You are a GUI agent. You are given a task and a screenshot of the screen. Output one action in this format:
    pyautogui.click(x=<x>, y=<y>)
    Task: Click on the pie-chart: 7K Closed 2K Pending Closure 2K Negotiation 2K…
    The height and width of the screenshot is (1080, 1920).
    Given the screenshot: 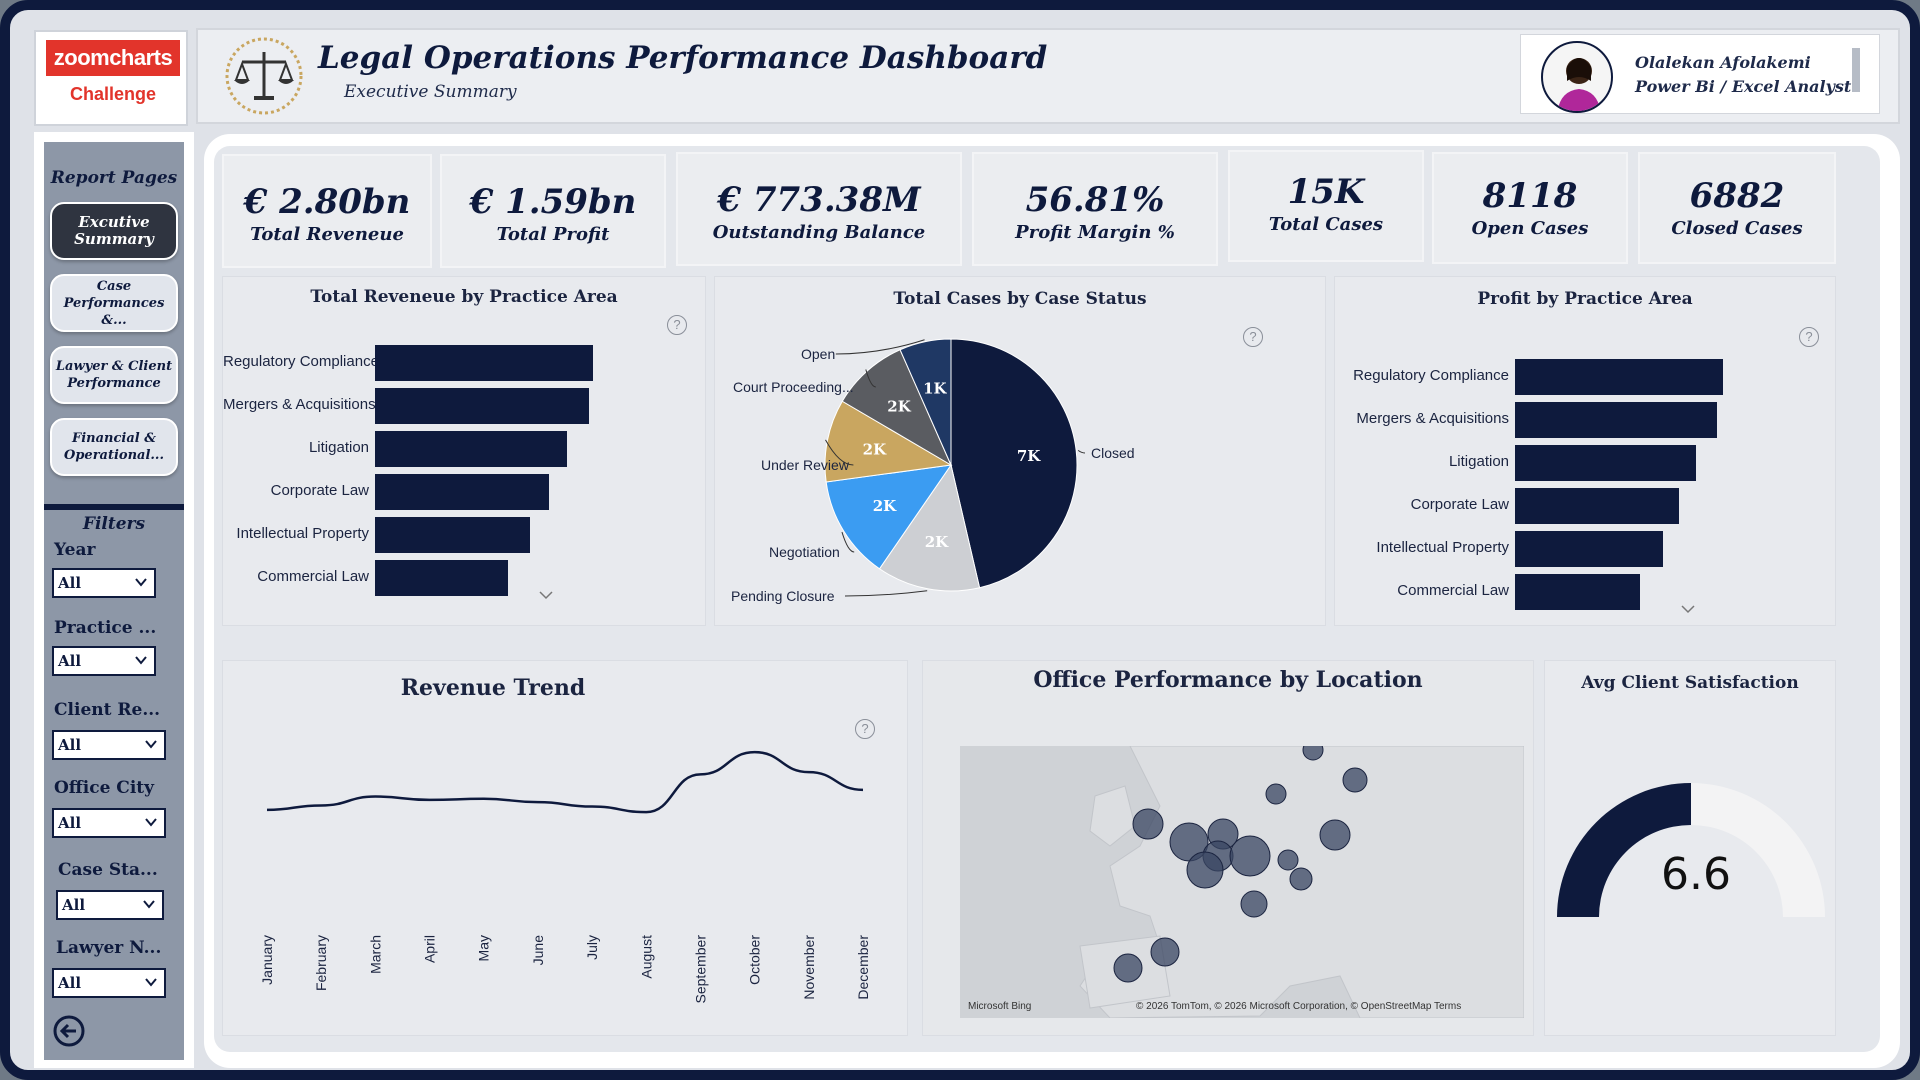 What is the action you would take?
    pyautogui.click(x=933, y=471)
    